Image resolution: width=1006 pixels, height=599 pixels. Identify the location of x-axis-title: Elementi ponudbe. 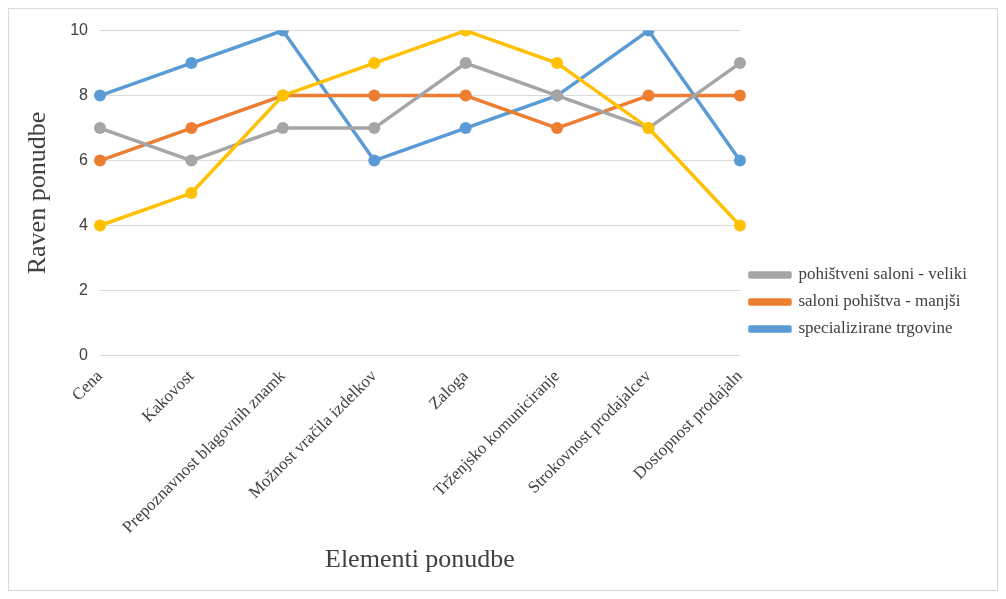
(420, 559).